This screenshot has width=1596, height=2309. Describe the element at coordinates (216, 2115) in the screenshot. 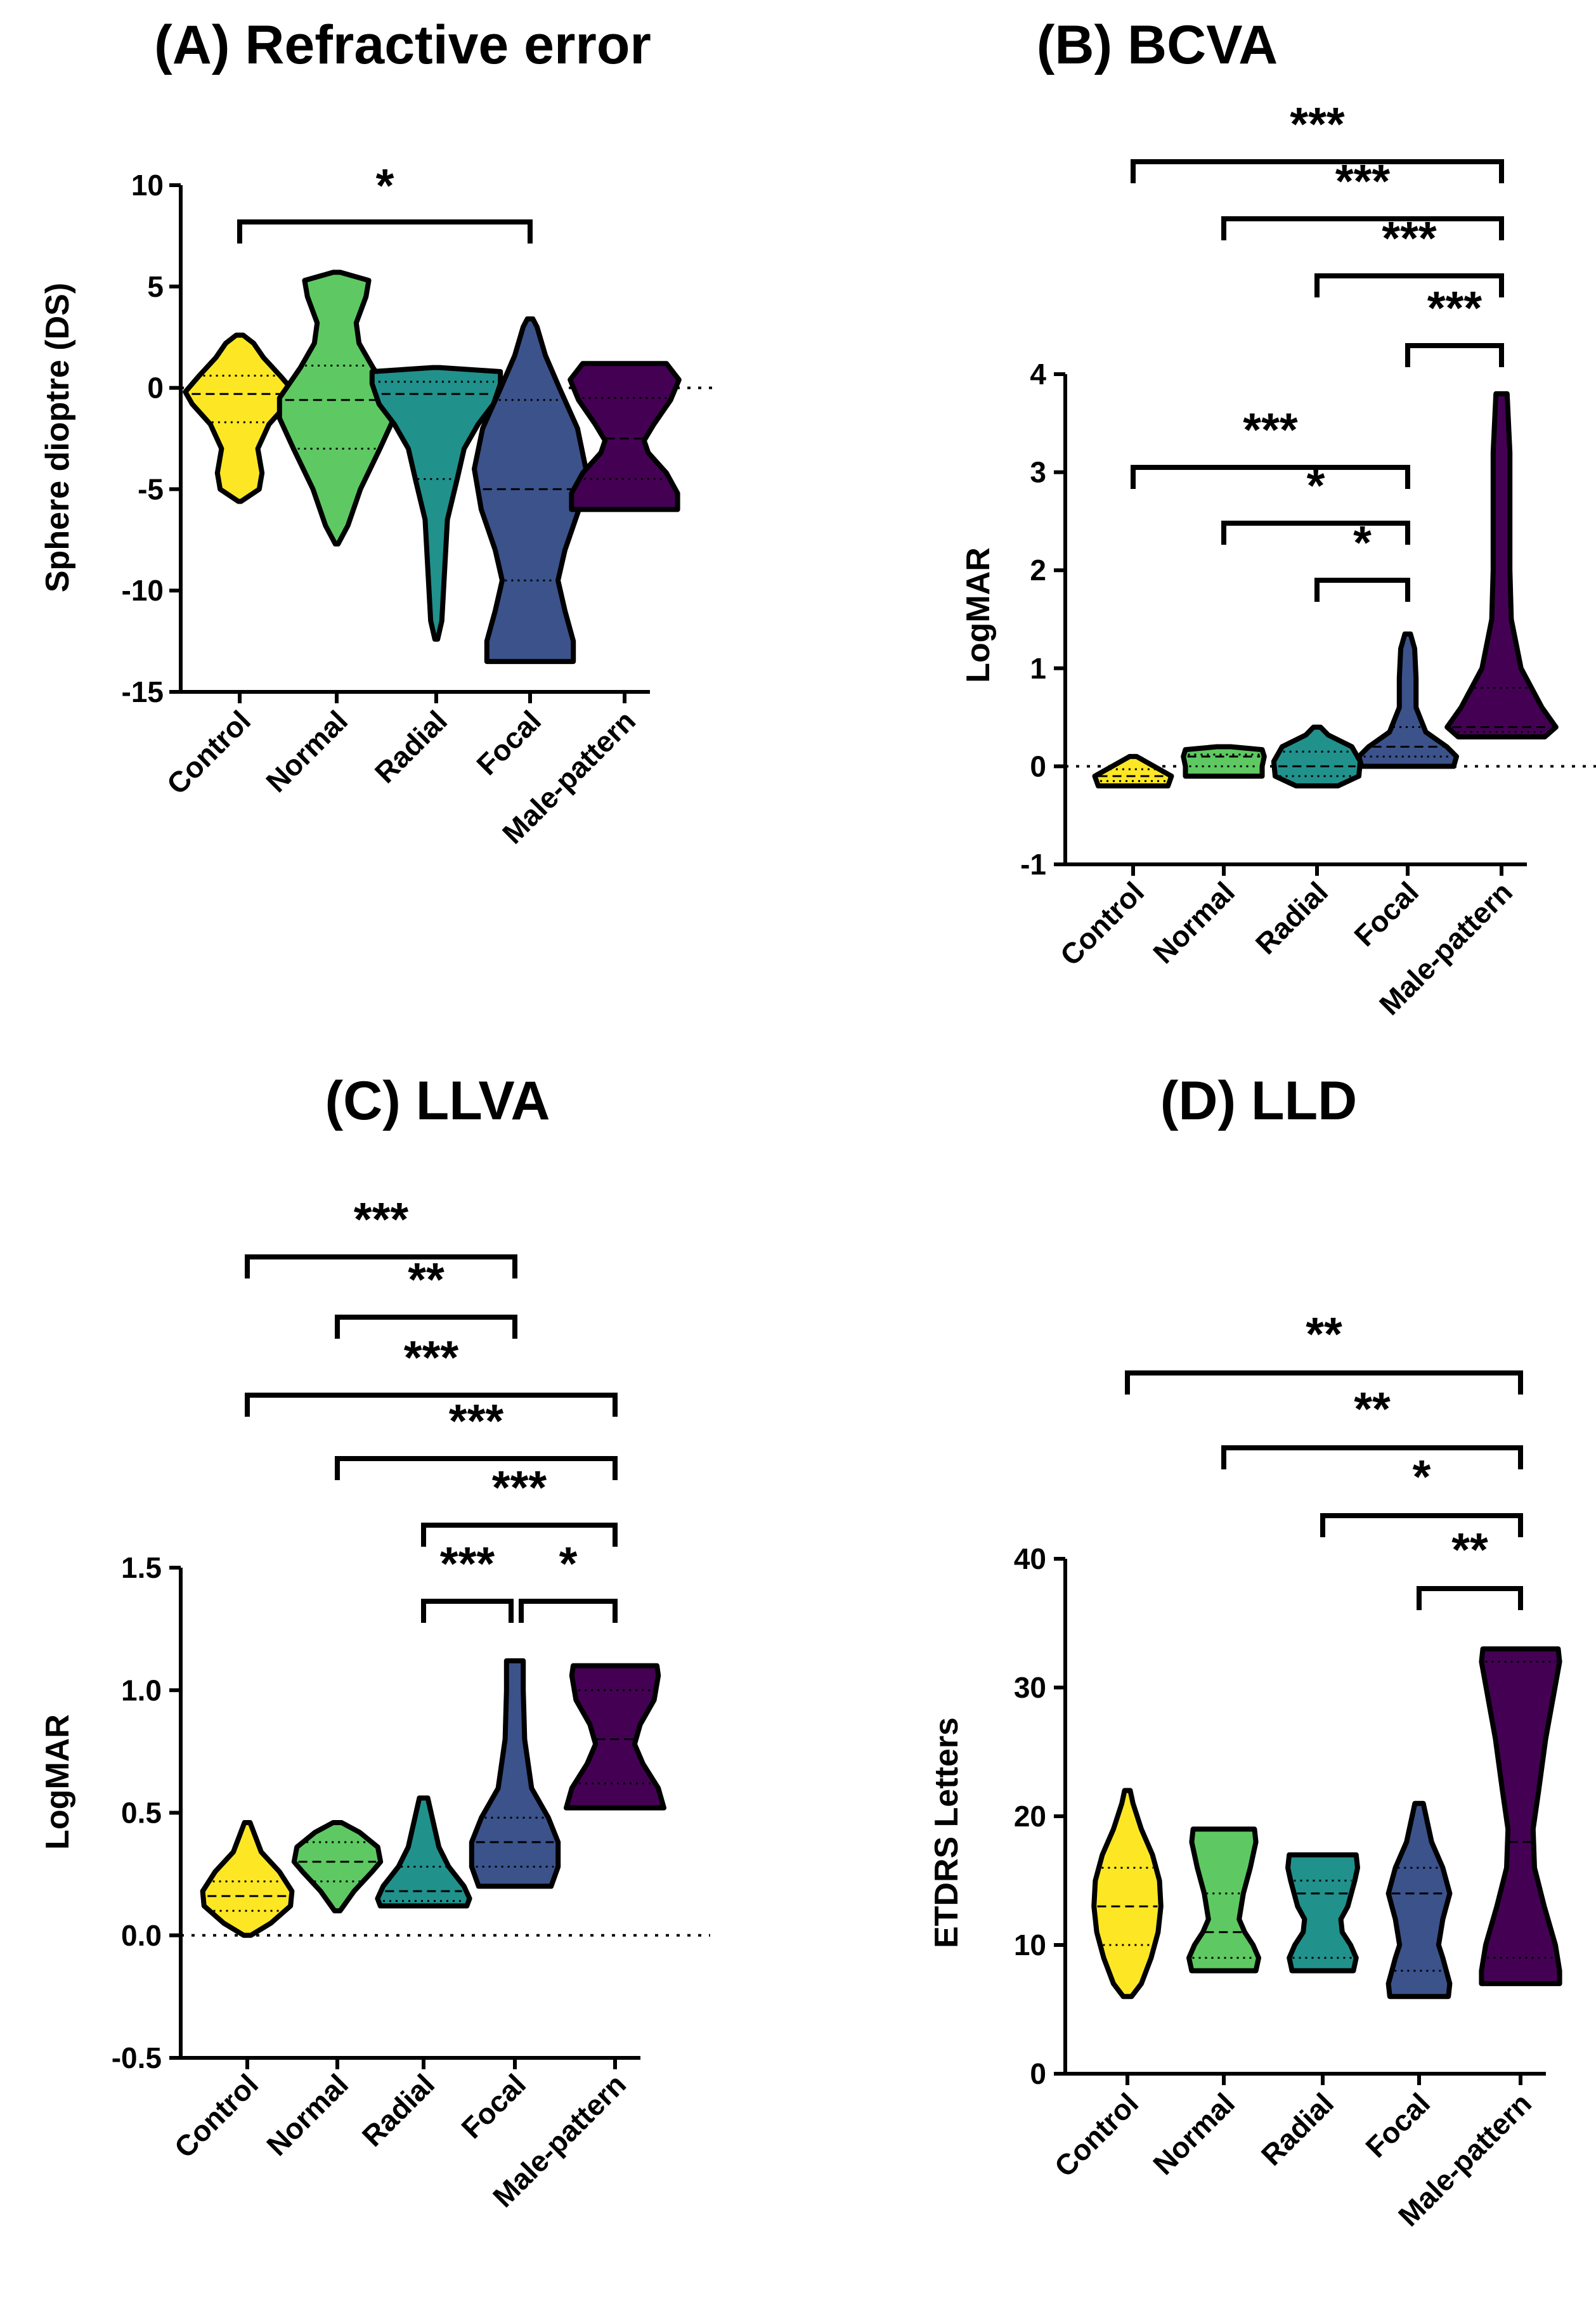

I see `panel-c-category-label: Control` at that location.